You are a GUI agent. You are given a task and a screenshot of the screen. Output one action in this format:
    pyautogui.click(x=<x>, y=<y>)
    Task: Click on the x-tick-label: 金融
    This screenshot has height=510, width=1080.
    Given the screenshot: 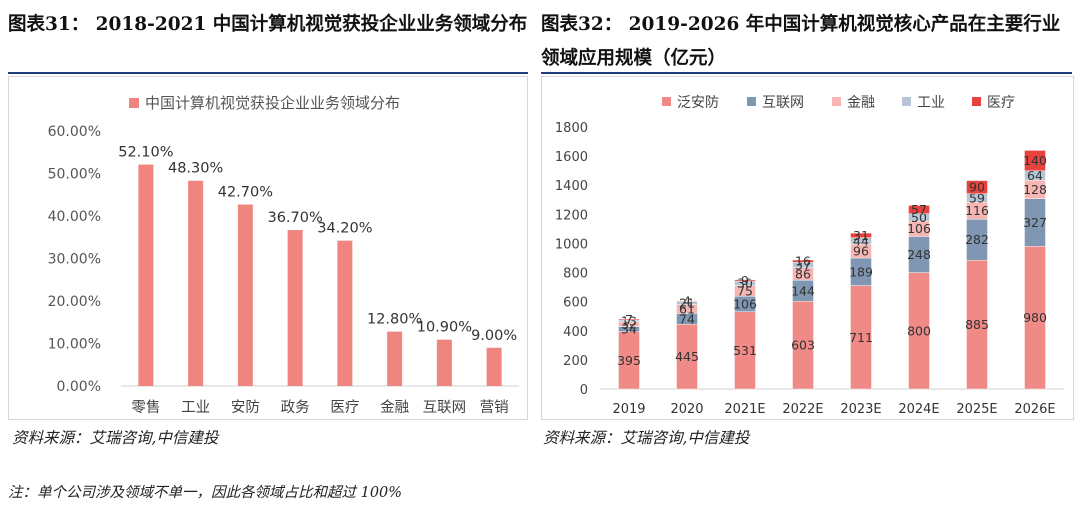 What is the action you would take?
    pyautogui.click(x=394, y=407)
    